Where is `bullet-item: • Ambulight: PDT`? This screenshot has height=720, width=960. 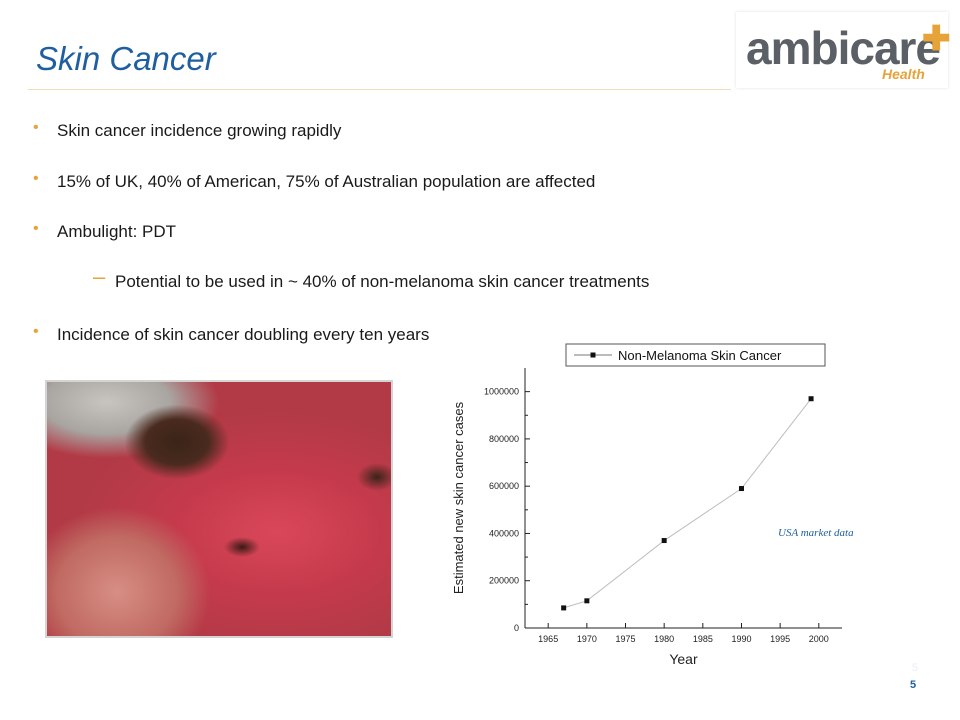
bullet-item: • Ambulight: PDT is located at coordinates (105, 231).